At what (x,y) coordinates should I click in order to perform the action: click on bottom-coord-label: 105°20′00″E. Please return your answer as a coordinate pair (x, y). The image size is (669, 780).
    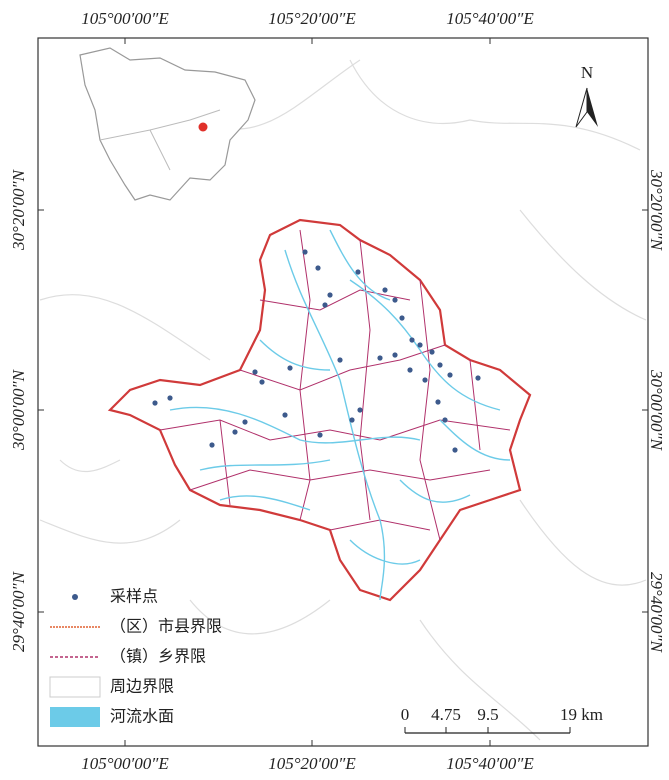
    Looking at the image, I should click on (312, 763).